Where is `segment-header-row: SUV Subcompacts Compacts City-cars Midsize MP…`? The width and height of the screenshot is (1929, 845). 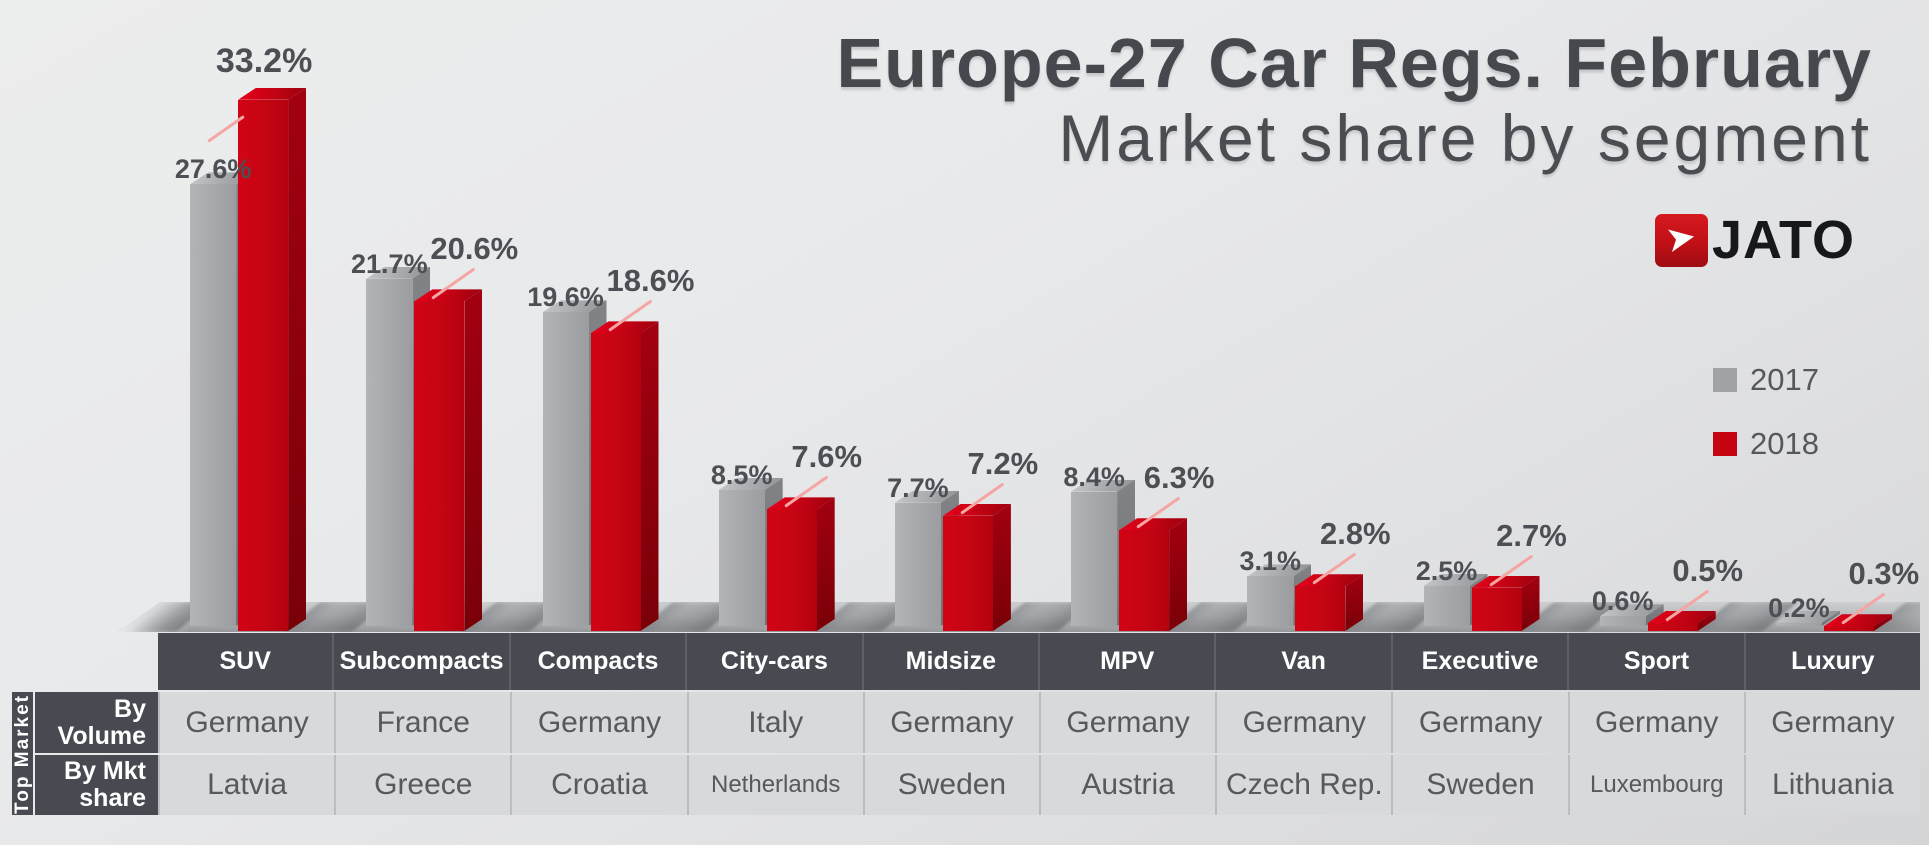 segment-header-row: SUV Subcompacts Compacts City-cars Midsize MP… is located at coordinates (1039, 661).